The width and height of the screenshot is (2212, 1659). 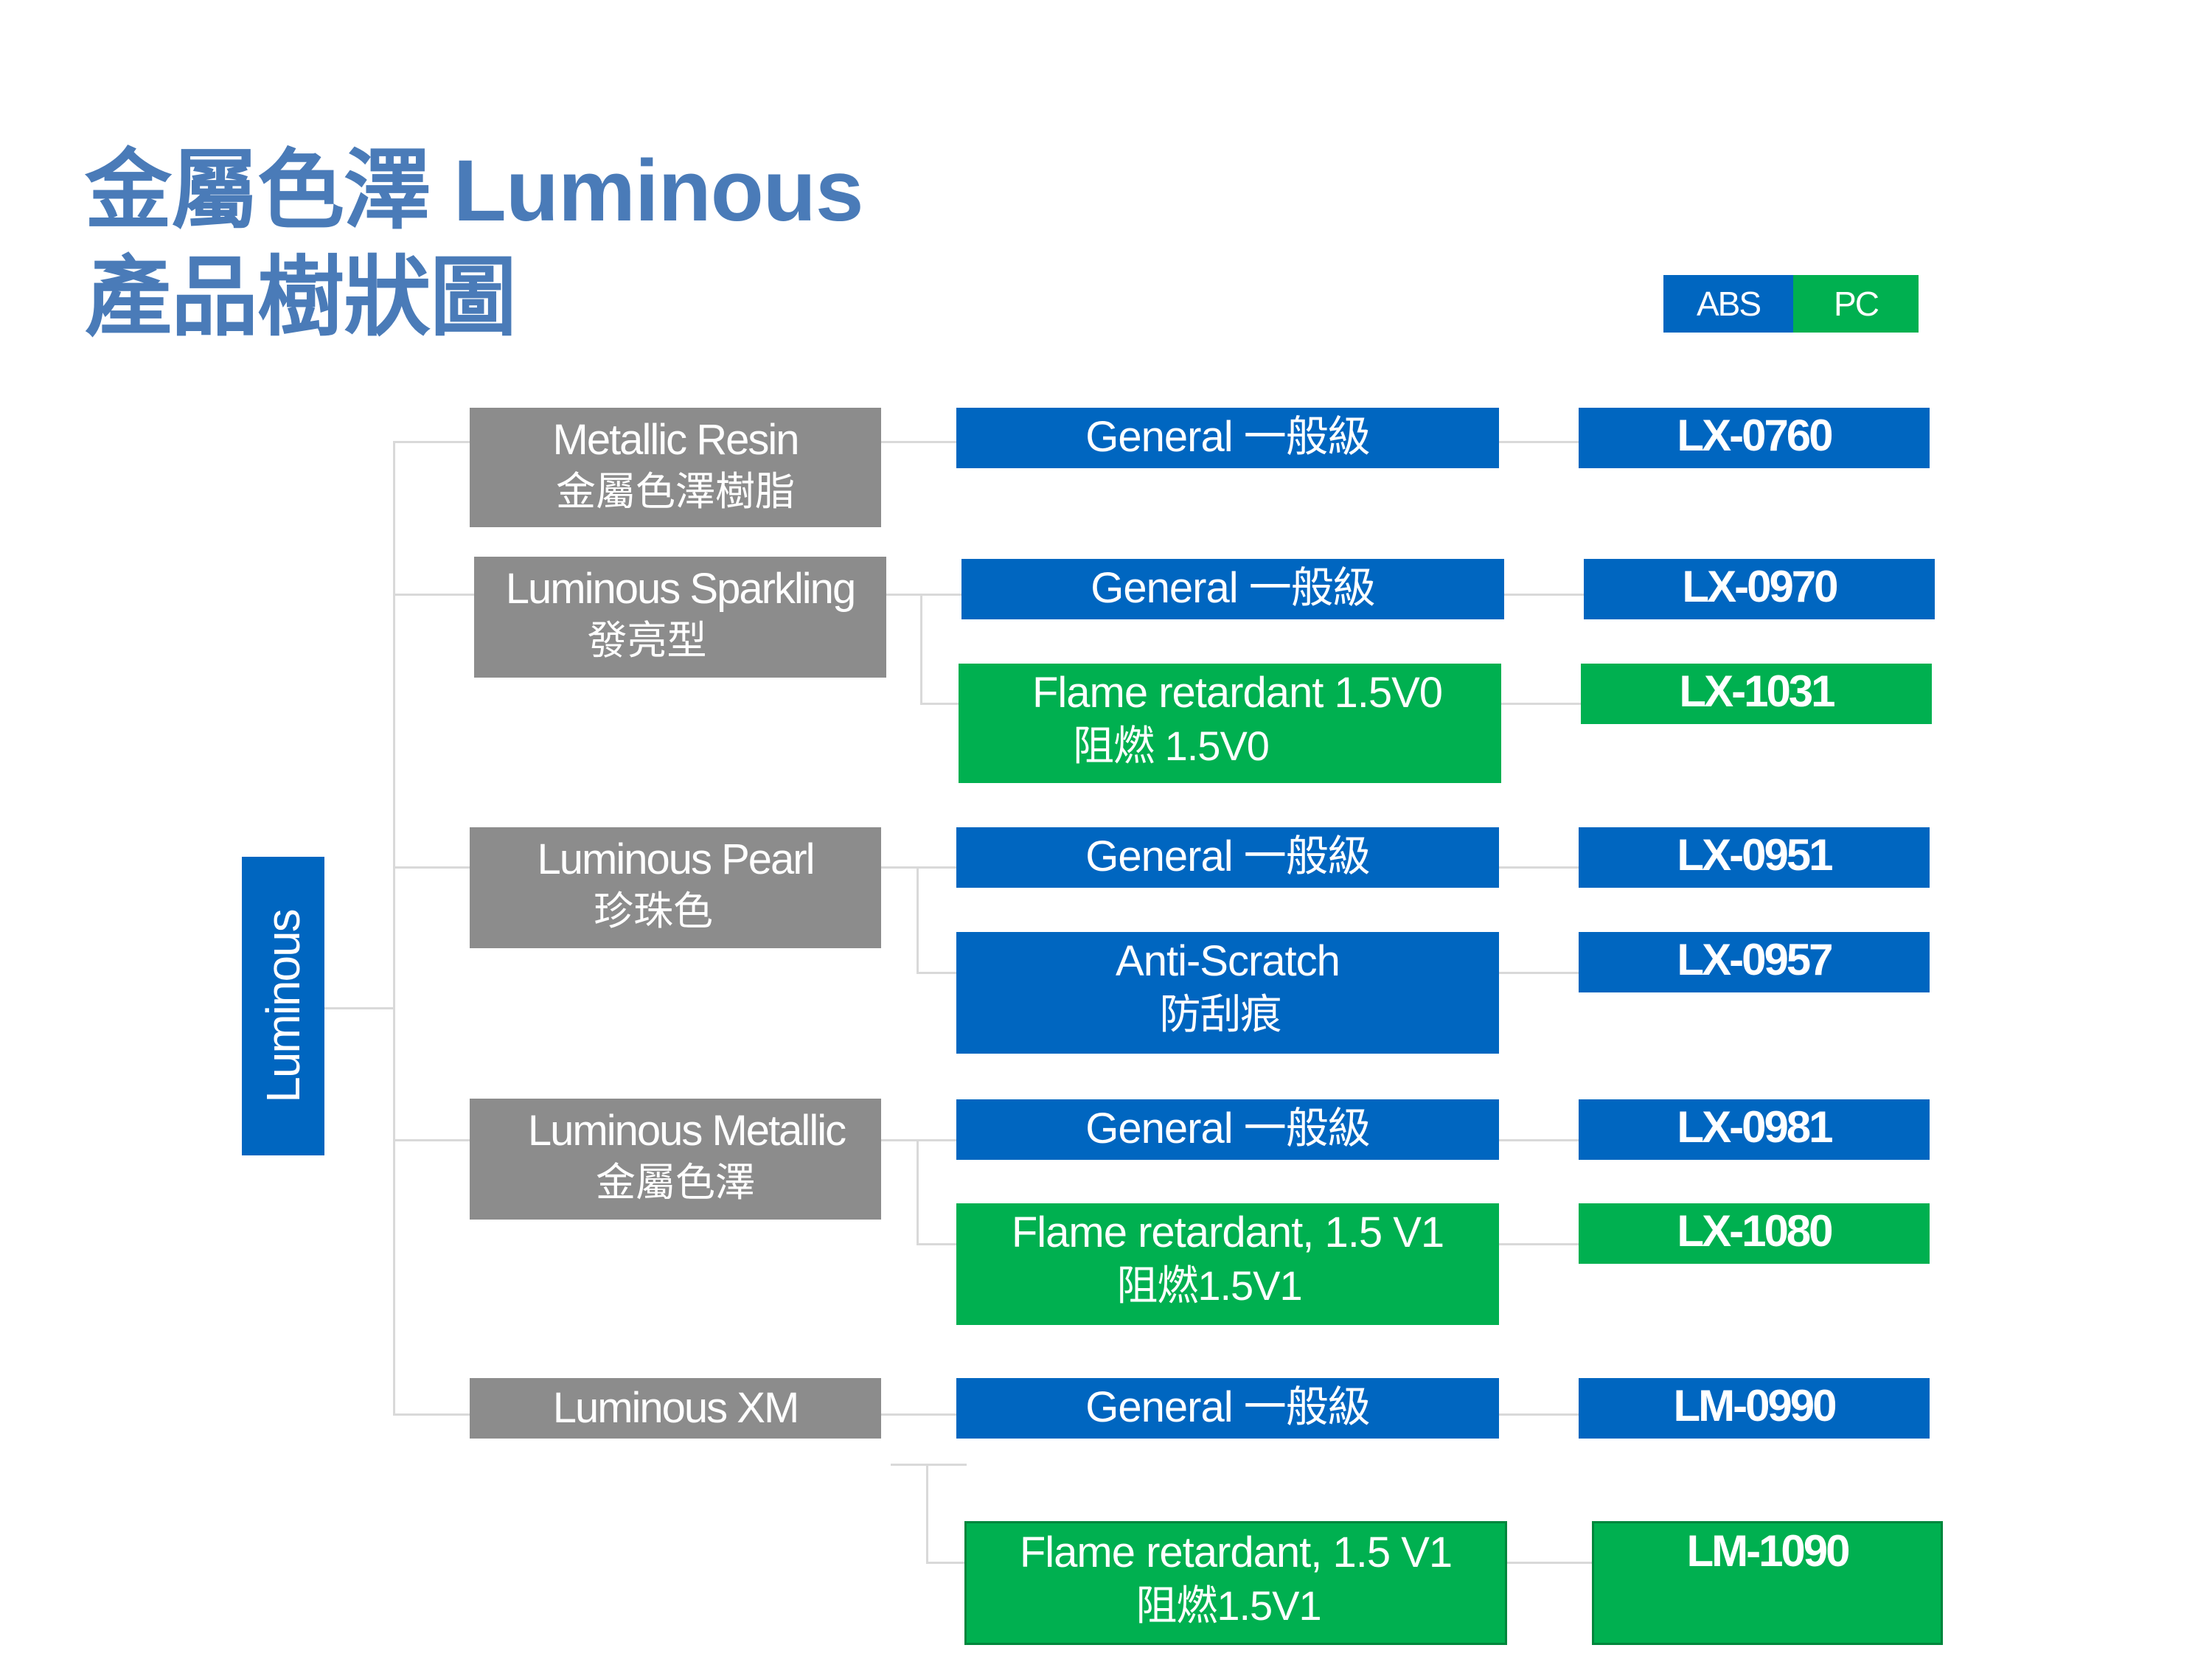 I want to click on category-luminous-pearl: Luminous Pearl 珍珠色, so click(x=675, y=887).